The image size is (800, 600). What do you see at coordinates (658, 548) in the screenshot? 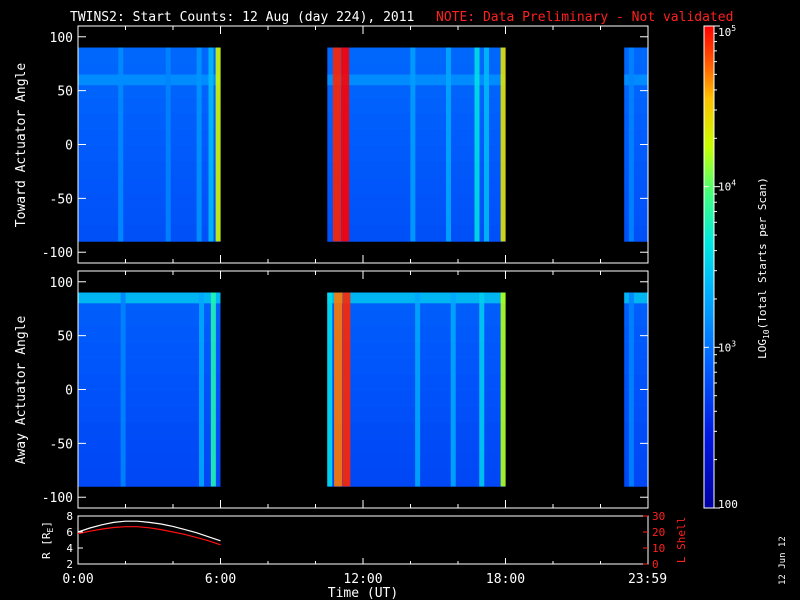
I see `y2-tick-label: 10` at bounding box center [658, 548].